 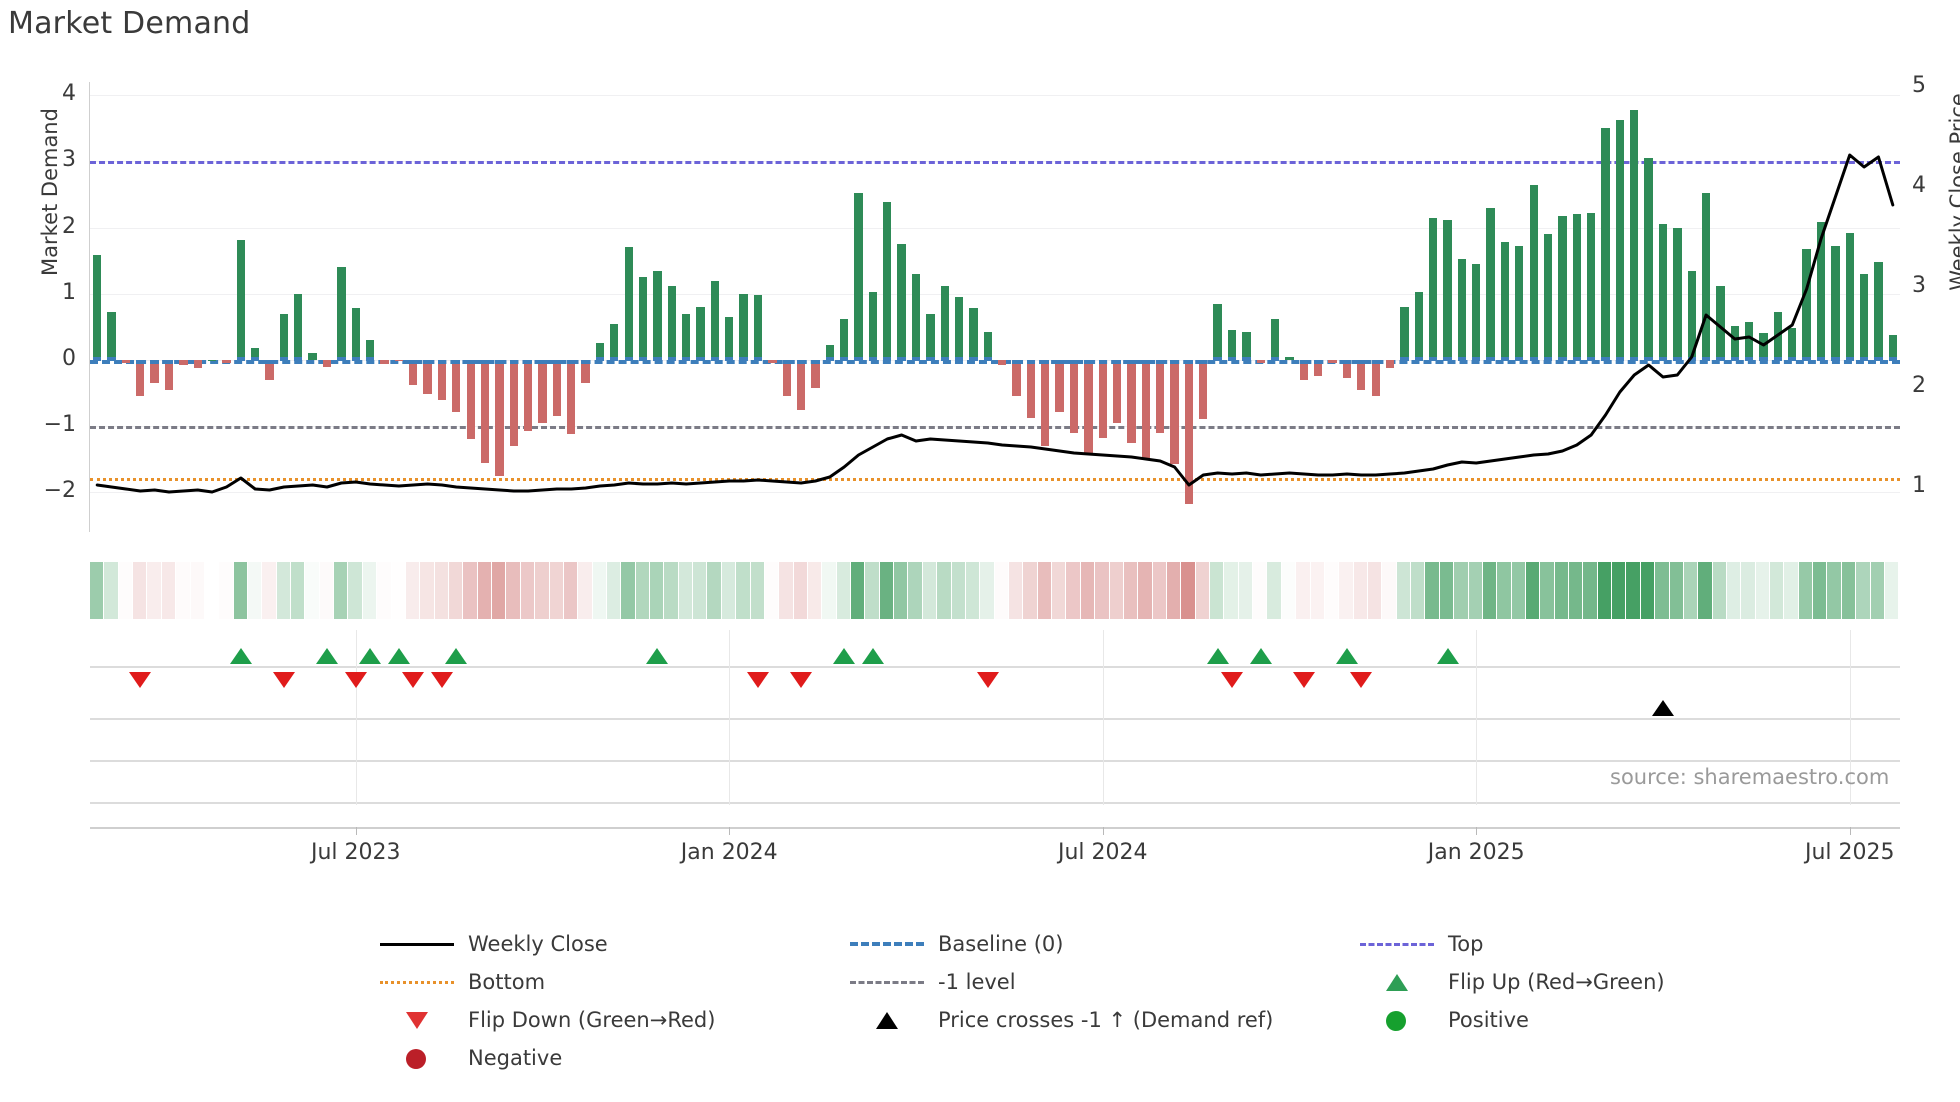 I want to click on y-axis-left-tick: 3, so click(x=69, y=160).